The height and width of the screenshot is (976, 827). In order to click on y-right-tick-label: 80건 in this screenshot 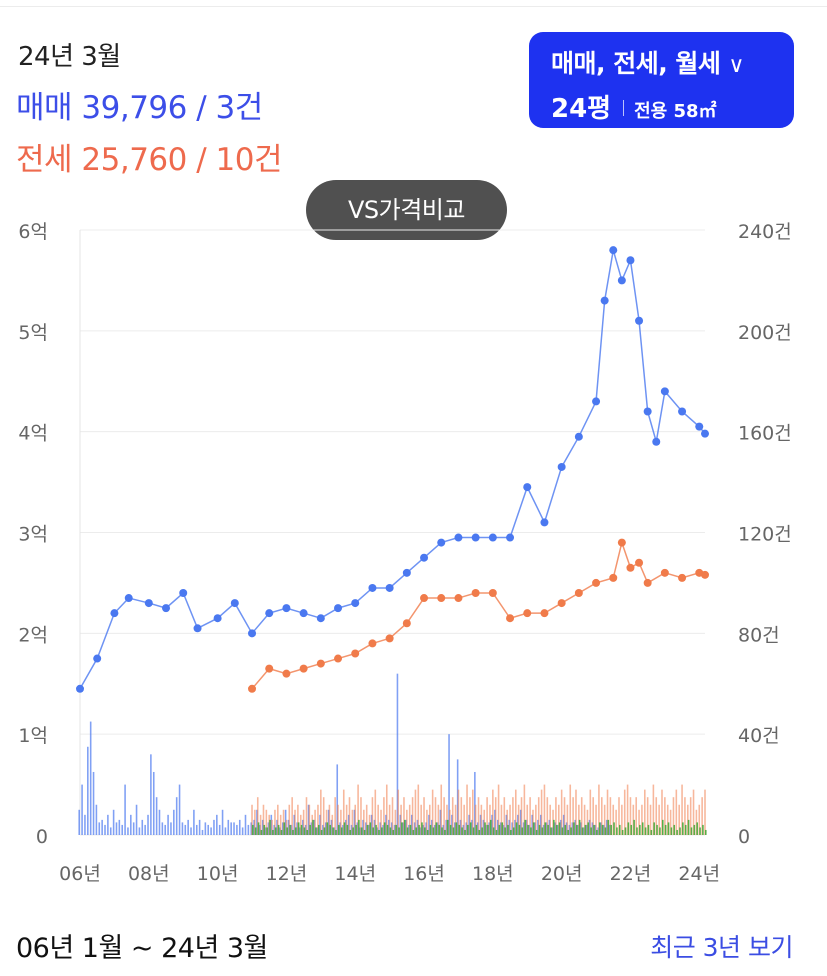, I will do `click(759, 635)`.